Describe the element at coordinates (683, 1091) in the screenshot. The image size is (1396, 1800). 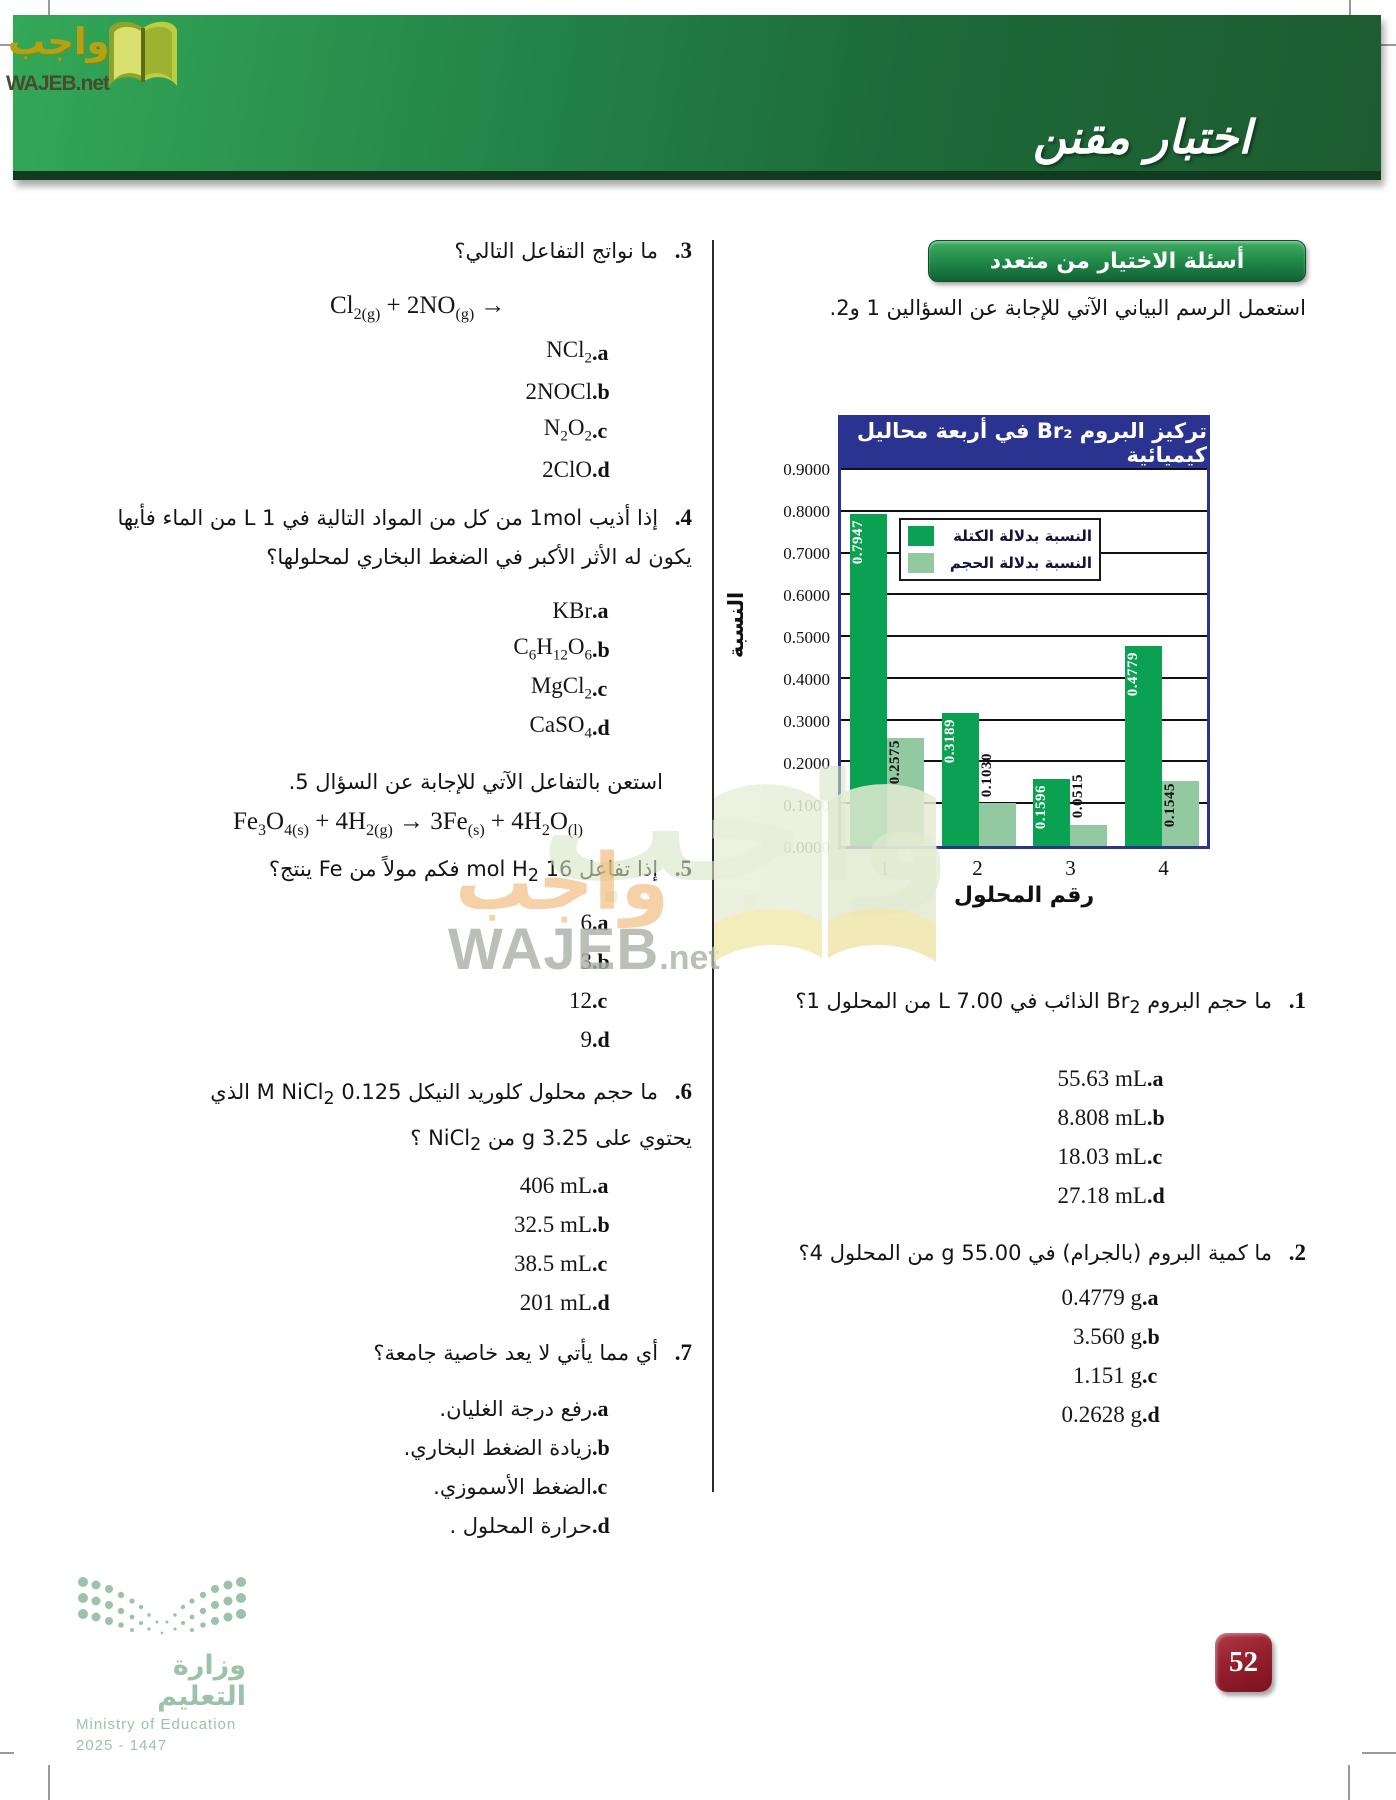
I see `question-6-number: 6.` at that location.